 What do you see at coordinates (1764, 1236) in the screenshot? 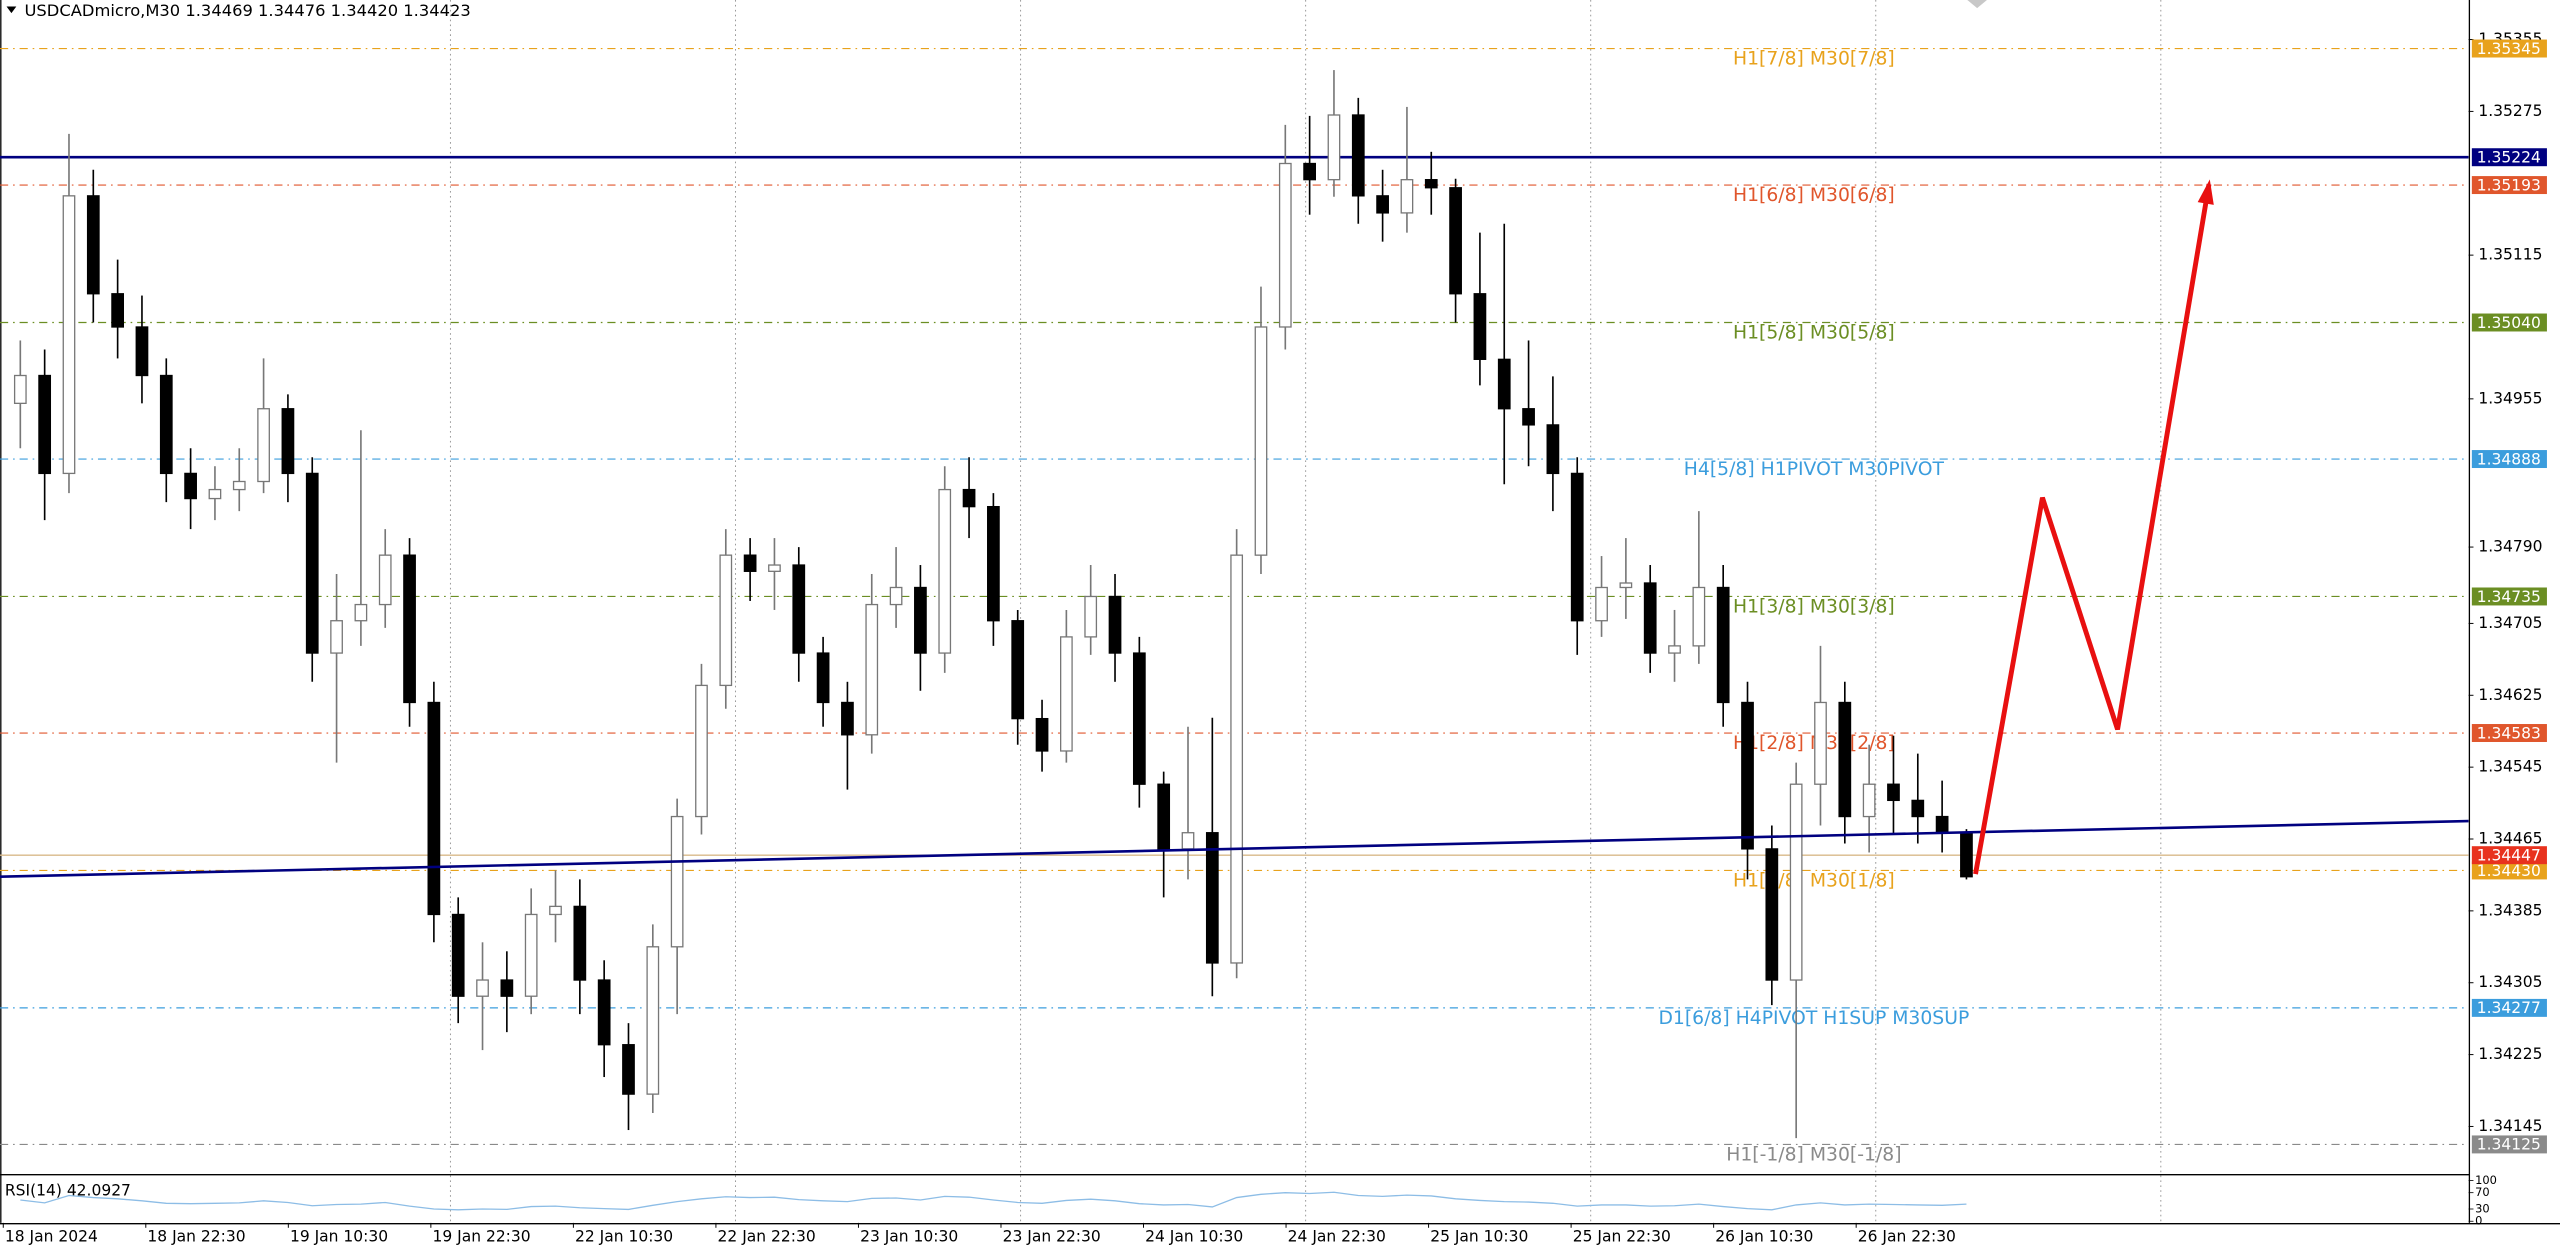
I see `time-label: 26 Jan 10:30` at bounding box center [1764, 1236].